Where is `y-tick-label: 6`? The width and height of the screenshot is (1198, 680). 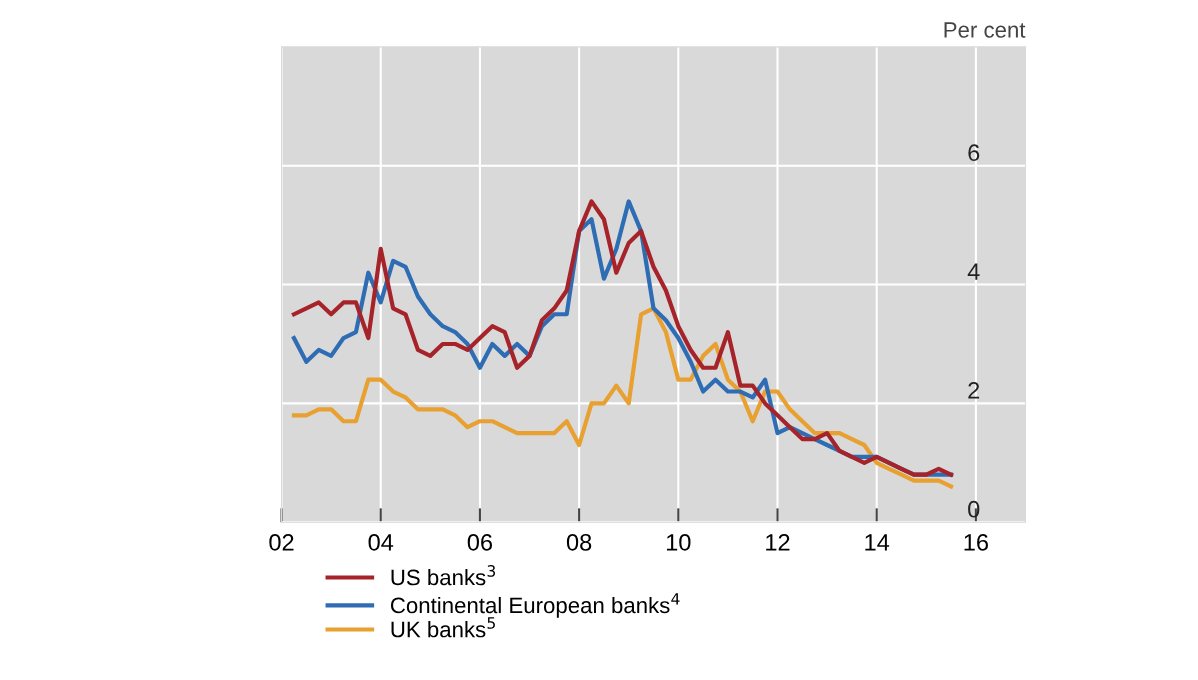 y-tick-label: 6 is located at coordinates (974, 153).